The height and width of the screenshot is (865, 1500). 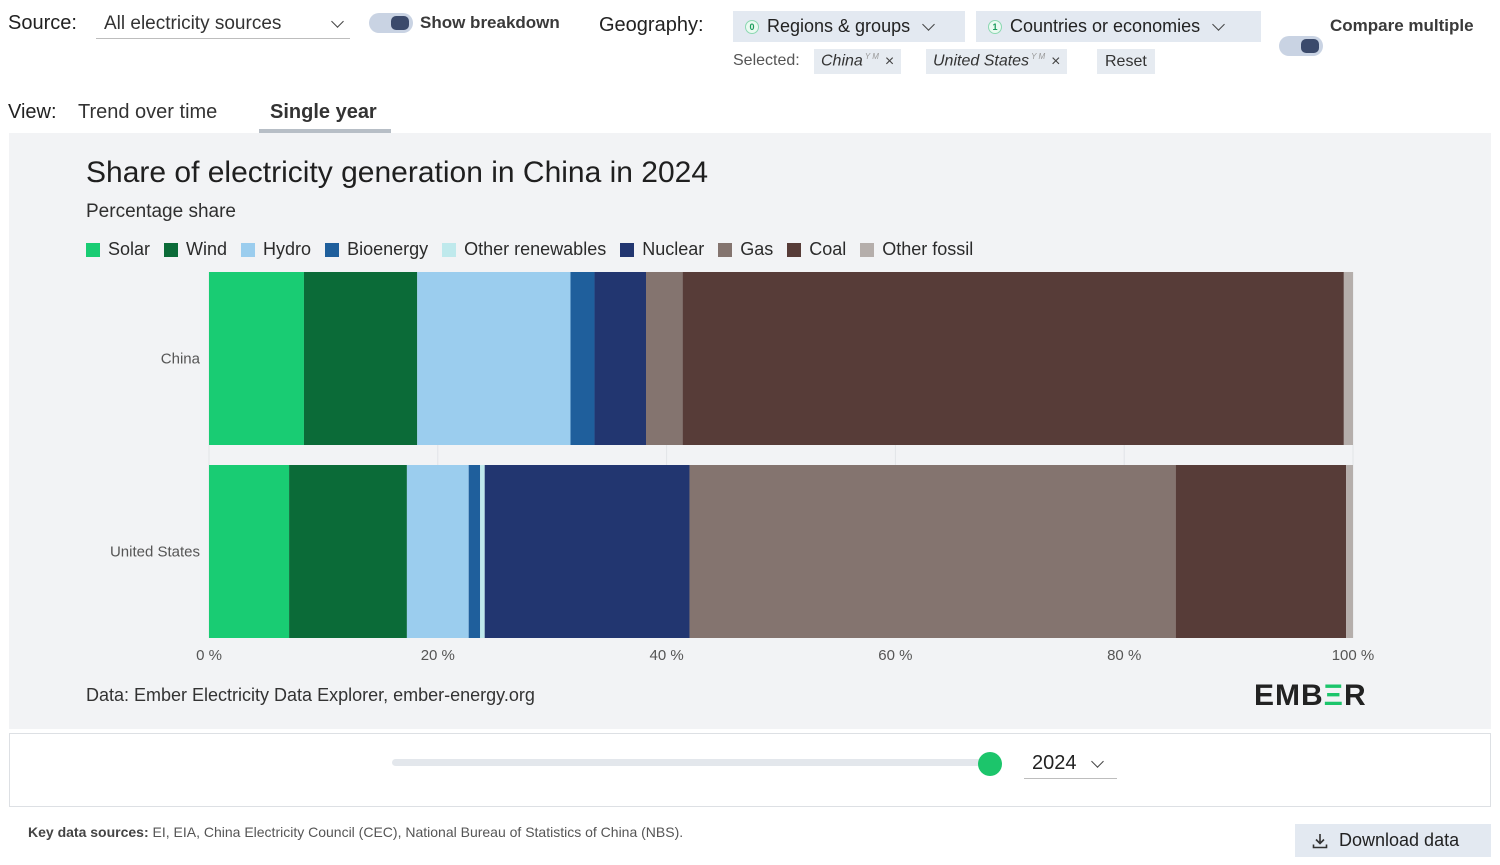 I want to click on source-select-value: All electricity sources, so click(x=193, y=23).